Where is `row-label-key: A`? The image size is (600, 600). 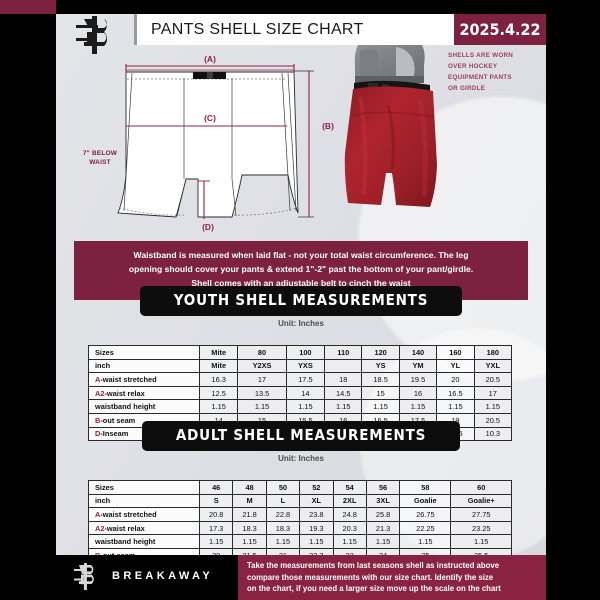
row-label-key: A is located at coordinates (98, 379).